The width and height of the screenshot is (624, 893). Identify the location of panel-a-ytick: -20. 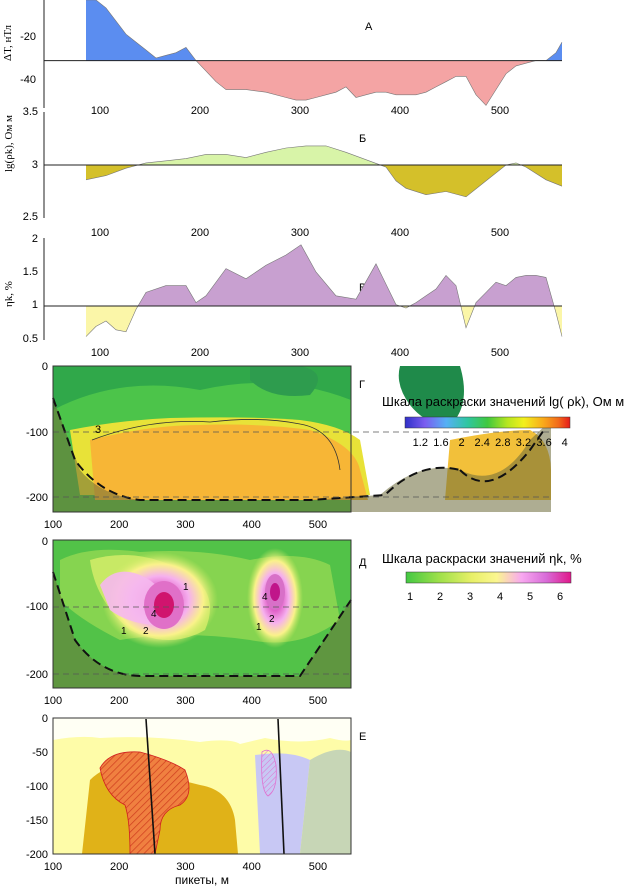
(28, 37).